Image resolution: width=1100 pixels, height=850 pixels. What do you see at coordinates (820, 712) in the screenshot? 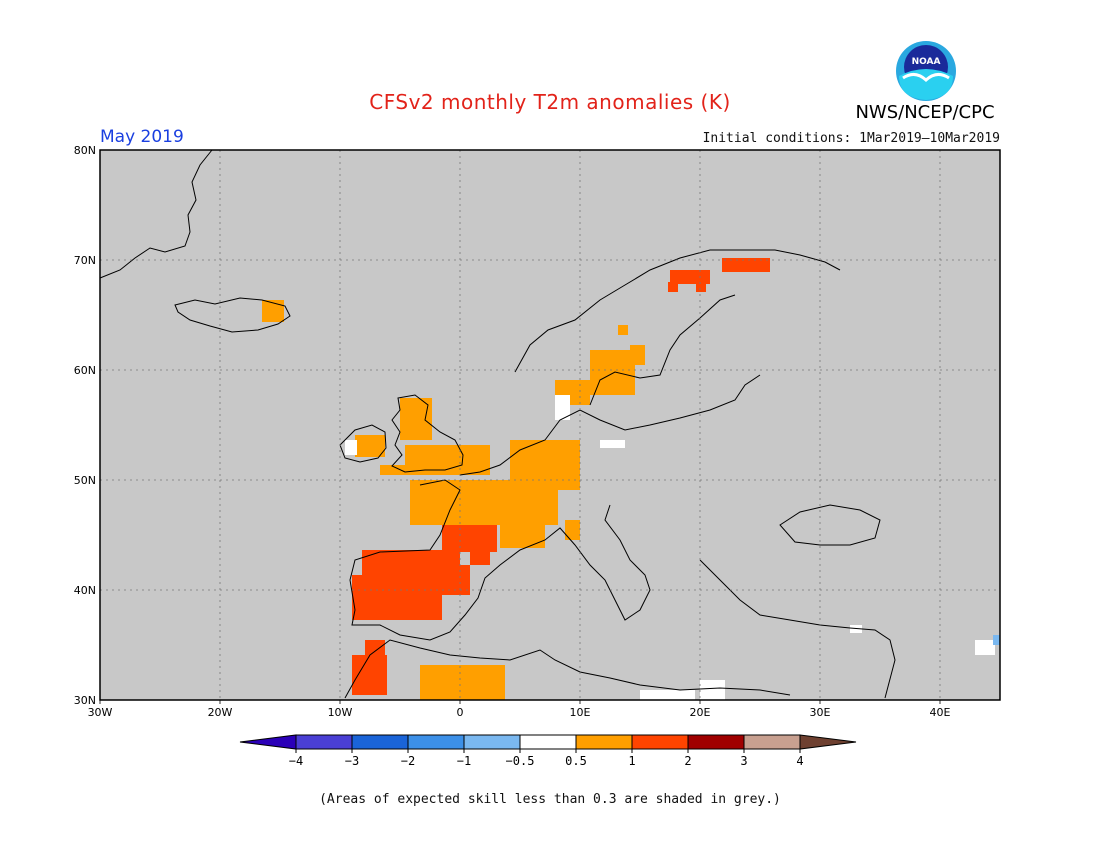
I see `lon-label: 30E` at bounding box center [820, 712].